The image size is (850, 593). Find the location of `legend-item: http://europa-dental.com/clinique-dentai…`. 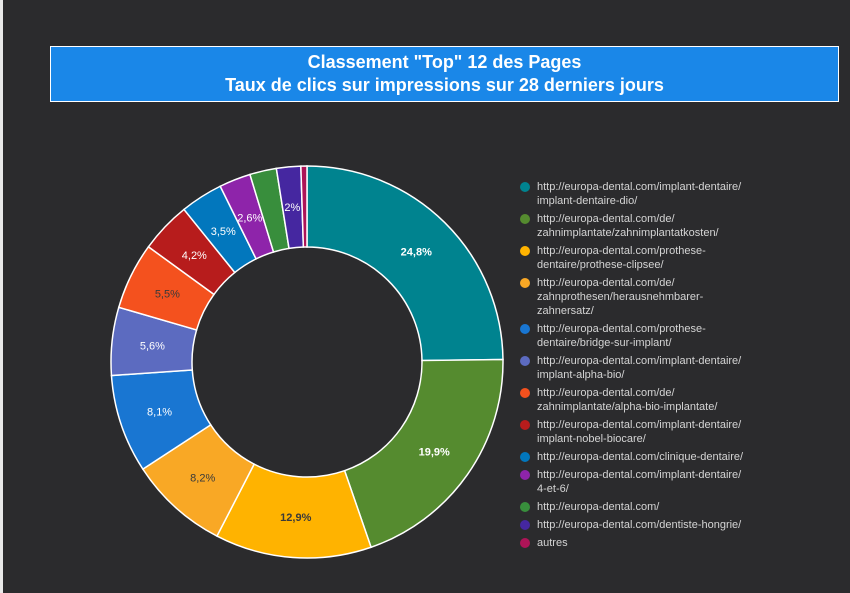

legend-item: http://europa-dental.com/clinique-dentai… is located at coordinates (680, 457).